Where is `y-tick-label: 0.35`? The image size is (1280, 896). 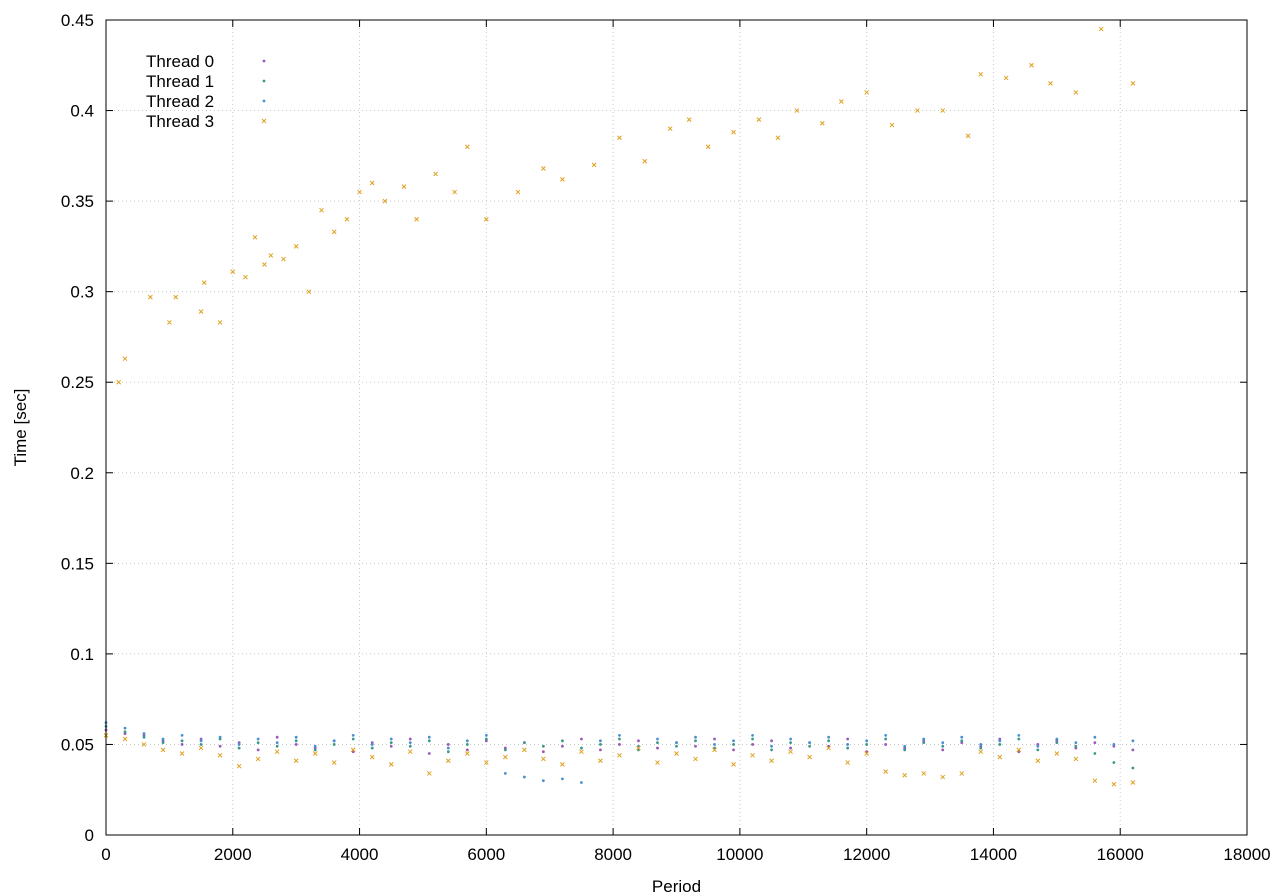
y-tick-label: 0.35 is located at coordinates (77, 201).